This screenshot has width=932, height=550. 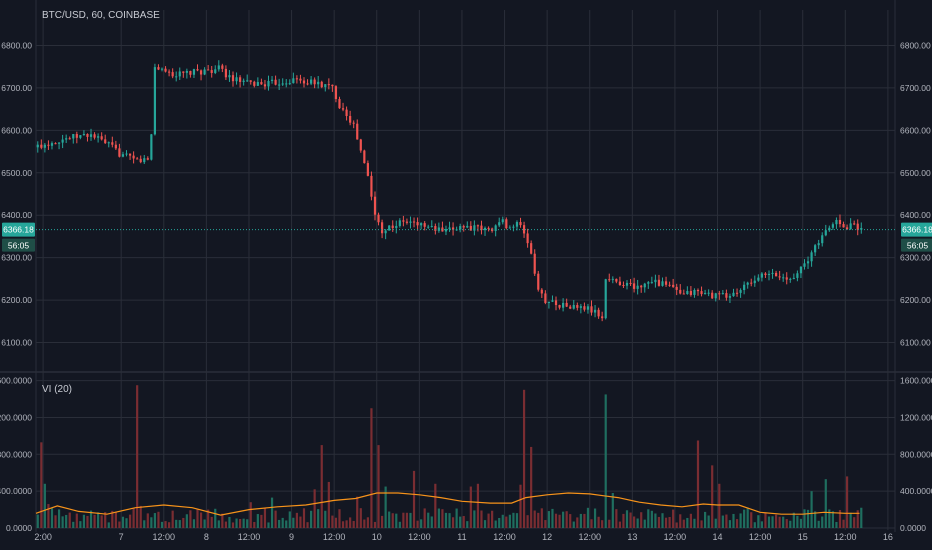 I want to click on volume-tick-label-left: 400.0000, so click(x=16, y=491).